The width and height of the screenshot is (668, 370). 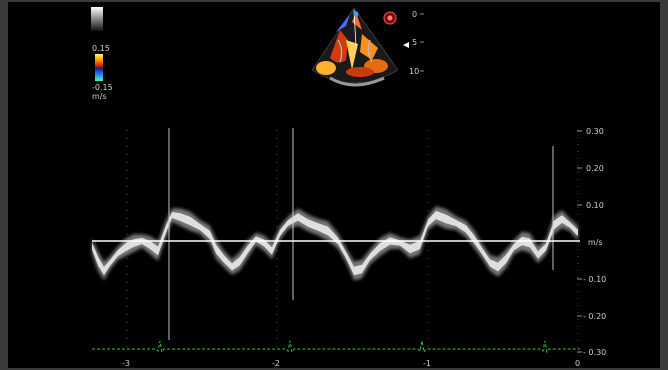 I want to click on velocity-axis: 0.30 0.20 0.10 m/s - 0.10 - 0.20 - 0.30, so click(x=591, y=242).